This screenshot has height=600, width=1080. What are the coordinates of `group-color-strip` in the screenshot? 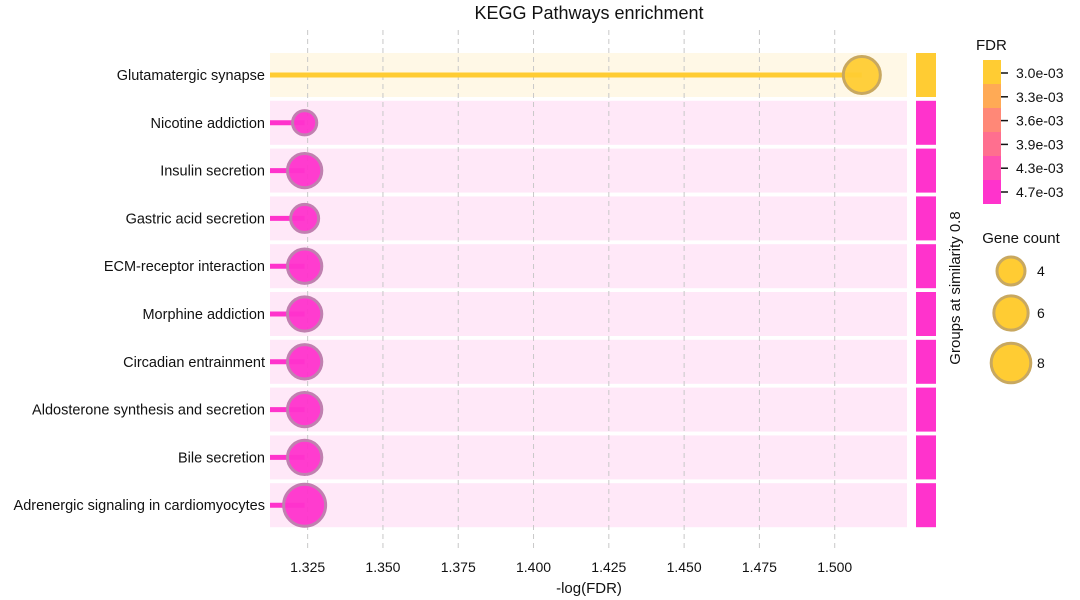 It's located at (926, 290).